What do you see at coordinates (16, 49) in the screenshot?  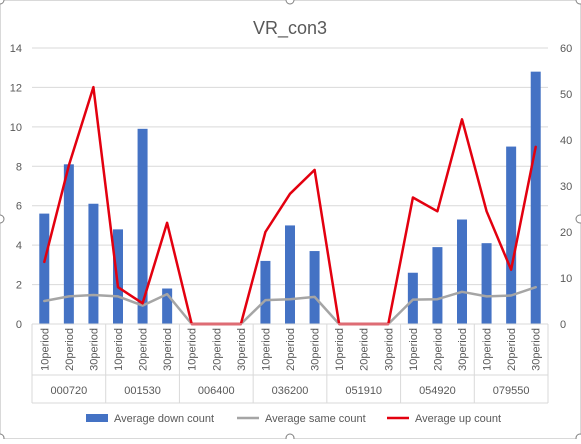 I see `left-tick-label: 14` at bounding box center [16, 49].